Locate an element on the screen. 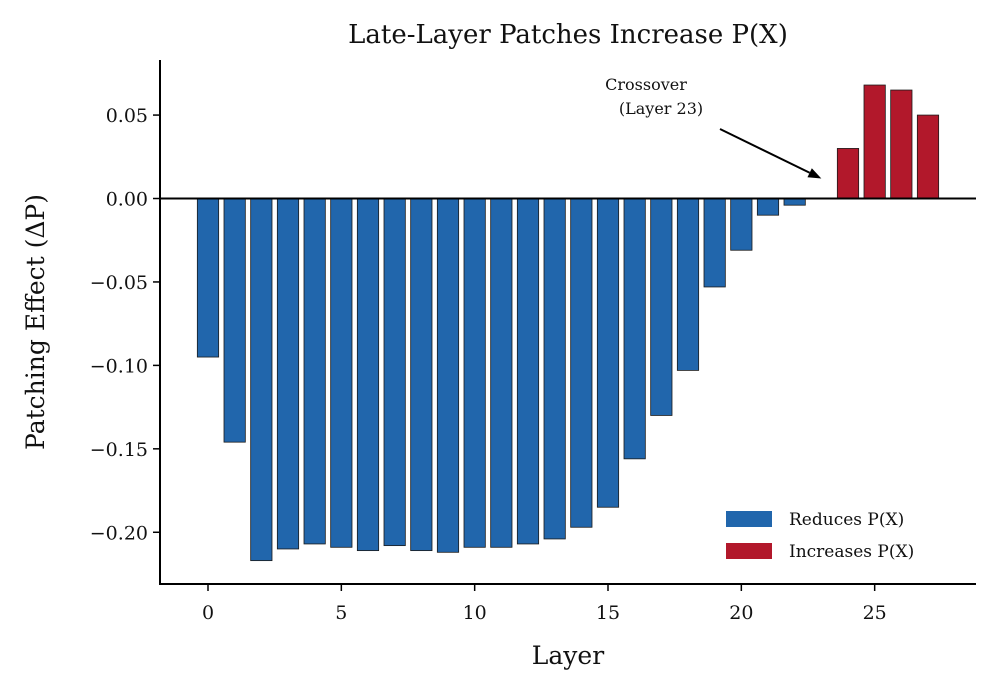 The width and height of the screenshot is (996, 691). y-tick-label: −0.15 is located at coordinates (119, 450).